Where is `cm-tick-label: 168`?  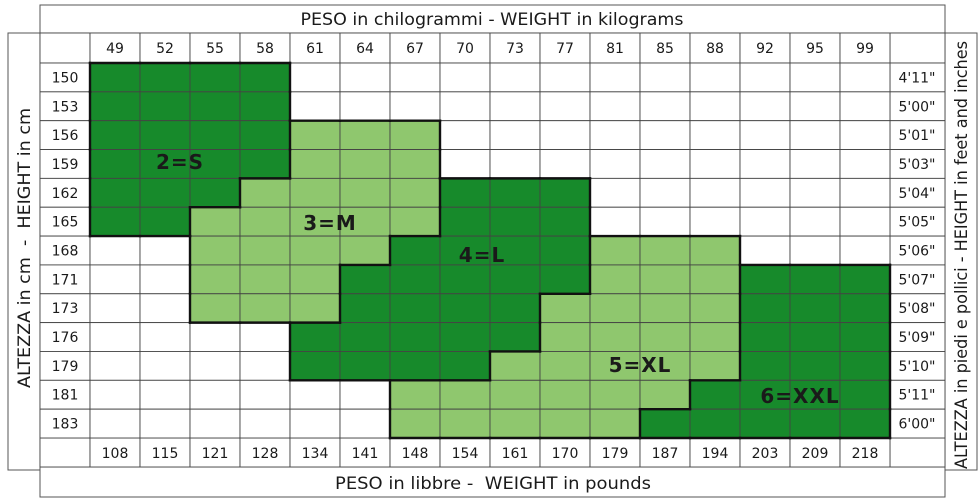 cm-tick-label: 168 is located at coordinates (65, 252).